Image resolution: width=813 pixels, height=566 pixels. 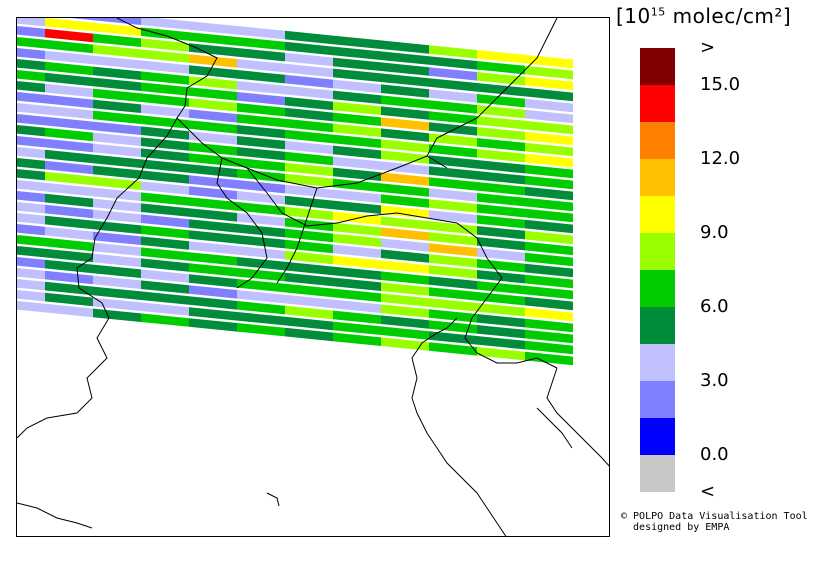 I want to click on legend-title: [1015 molec/cm²], so click(x=714, y=16).